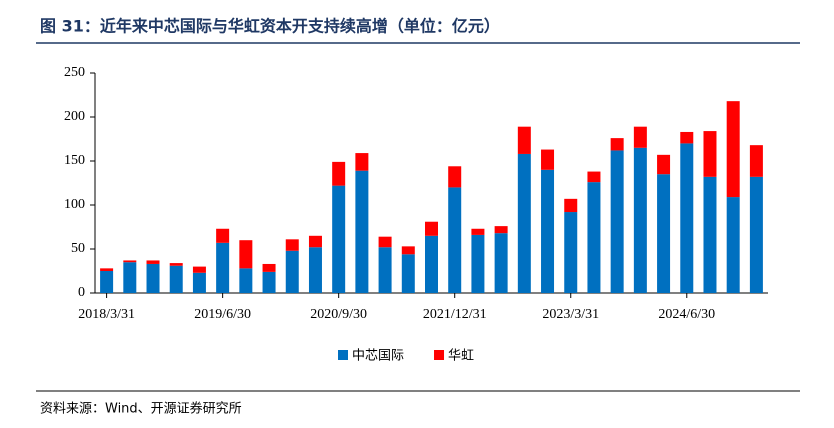 This screenshot has height=428, width=834. I want to click on source: 资料来源：Wind、开源证券研究所, so click(141, 409).